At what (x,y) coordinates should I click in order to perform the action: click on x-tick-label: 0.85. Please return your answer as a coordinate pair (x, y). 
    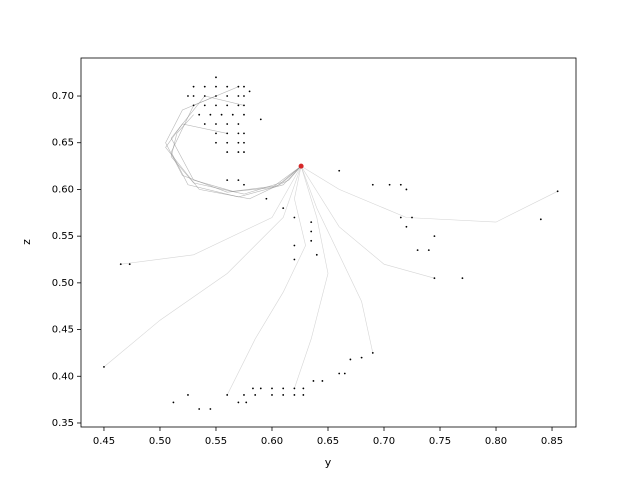
    Looking at the image, I should click on (552, 441).